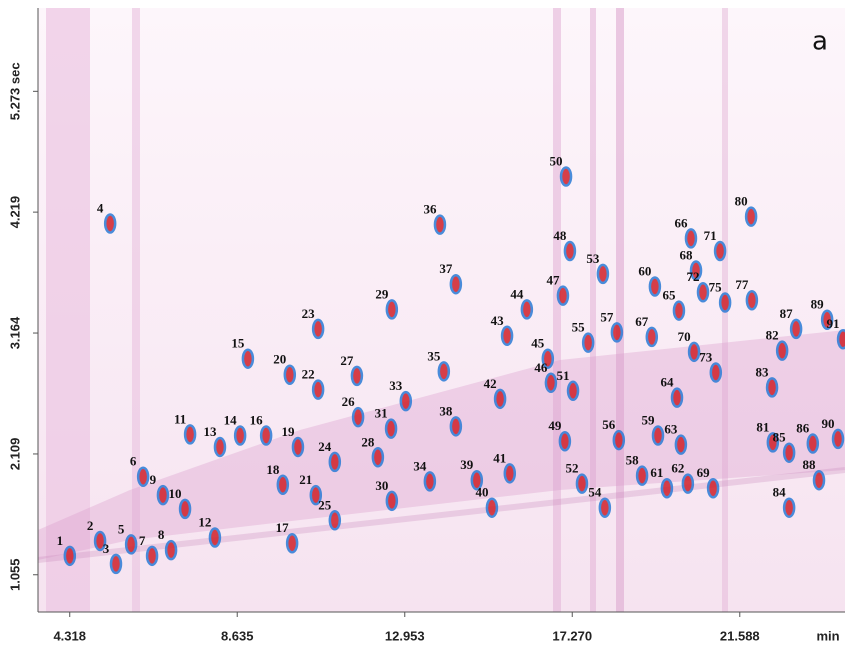 The image size is (845, 651). What do you see at coordinates (644, 270) in the screenshot?
I see `peak-label: 60` at bounding box center [644, 270].